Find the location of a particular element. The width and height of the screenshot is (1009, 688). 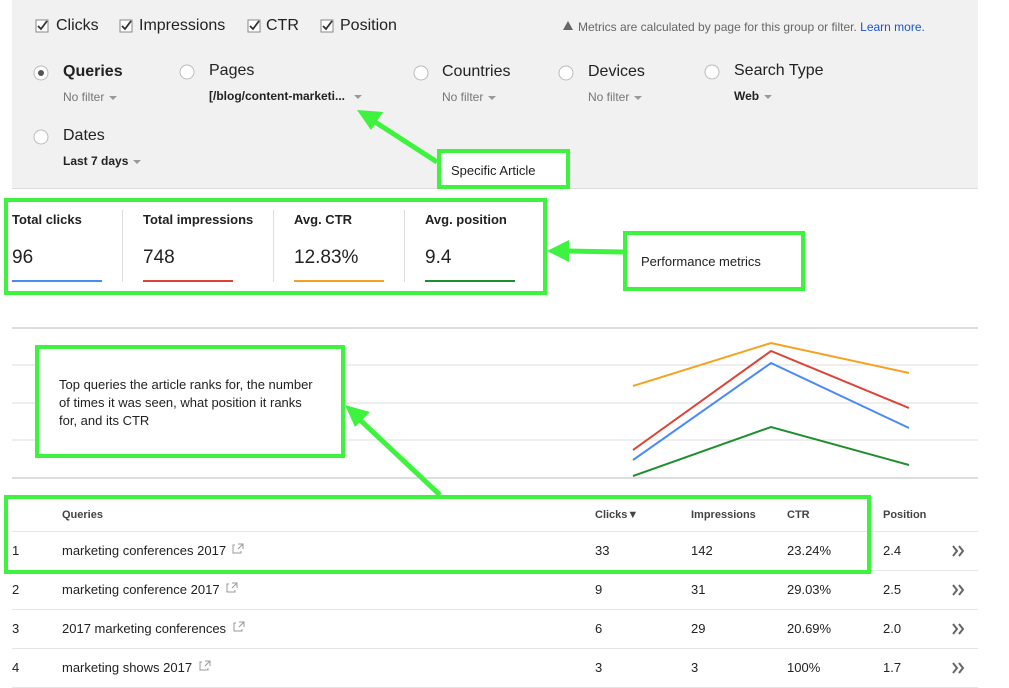

table-cell: 29.03% is located at coordinates (809, 589).